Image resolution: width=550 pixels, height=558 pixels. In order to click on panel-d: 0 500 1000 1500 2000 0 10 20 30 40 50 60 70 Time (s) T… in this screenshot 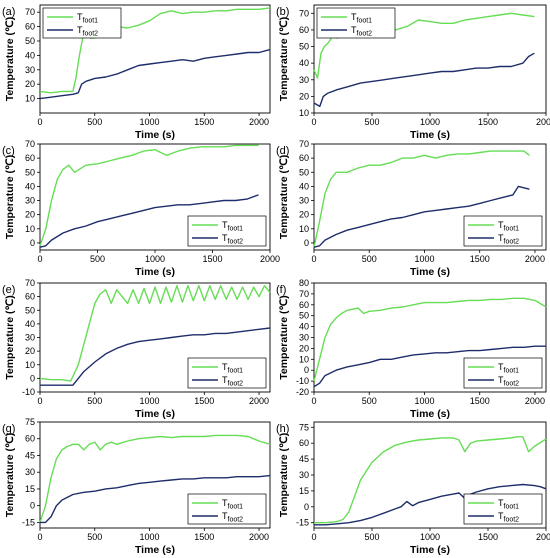, I will do `click(411, 208)`.